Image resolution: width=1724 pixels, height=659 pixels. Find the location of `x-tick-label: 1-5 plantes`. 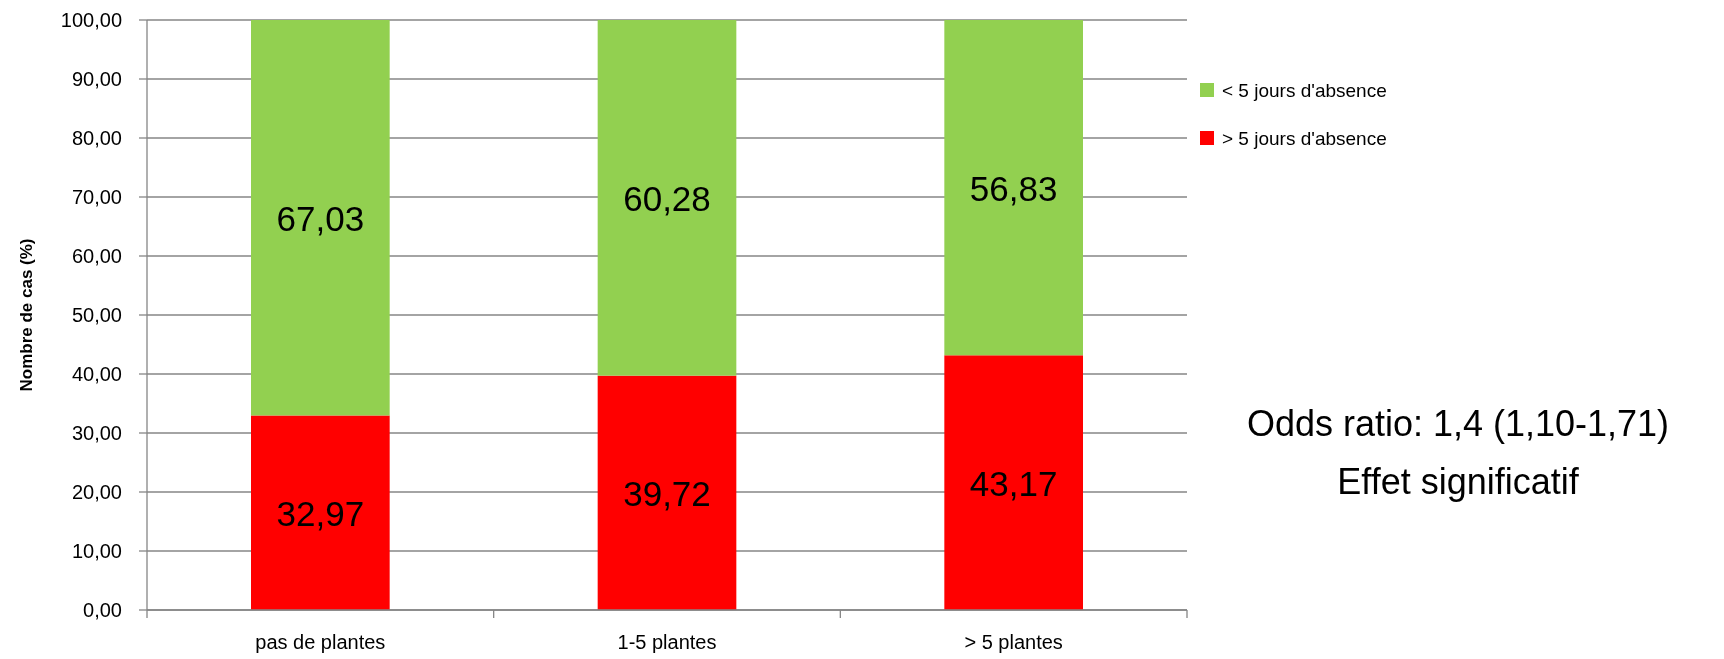

x-tick-label: 1-5 plantes is located at coordinates (667, 642).